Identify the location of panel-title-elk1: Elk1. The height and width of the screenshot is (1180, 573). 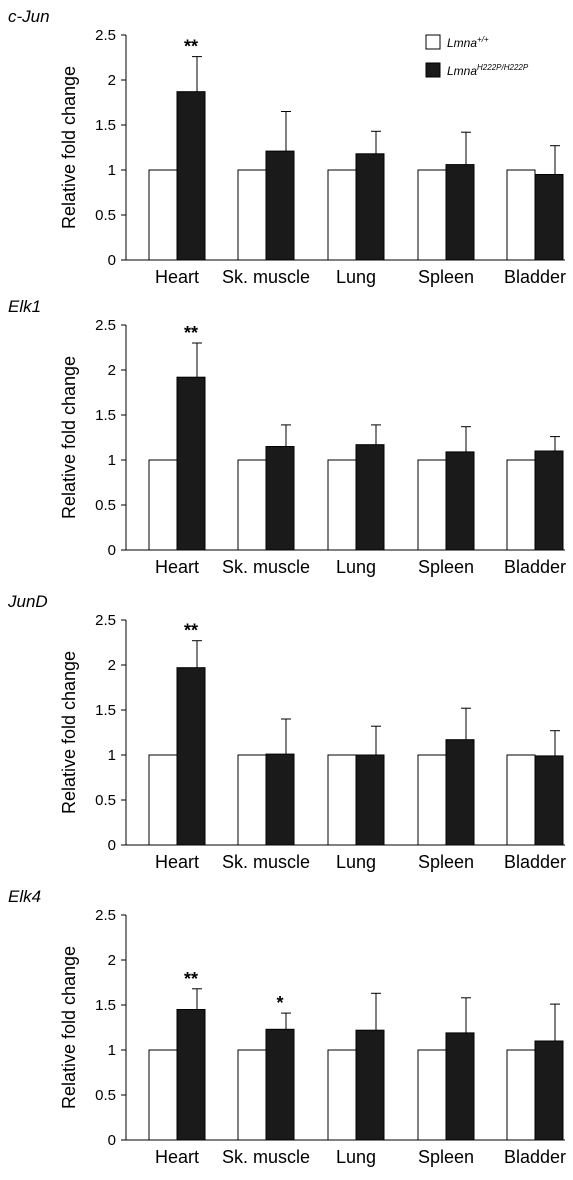
(24, 306).